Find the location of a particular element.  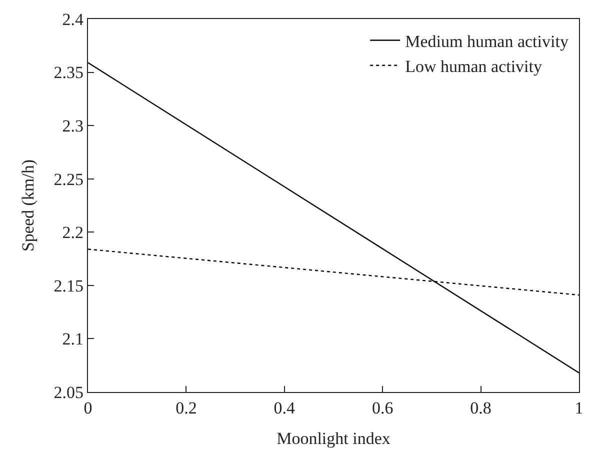

y-tick-label: 2.25 is located at coordinates (69, 179).